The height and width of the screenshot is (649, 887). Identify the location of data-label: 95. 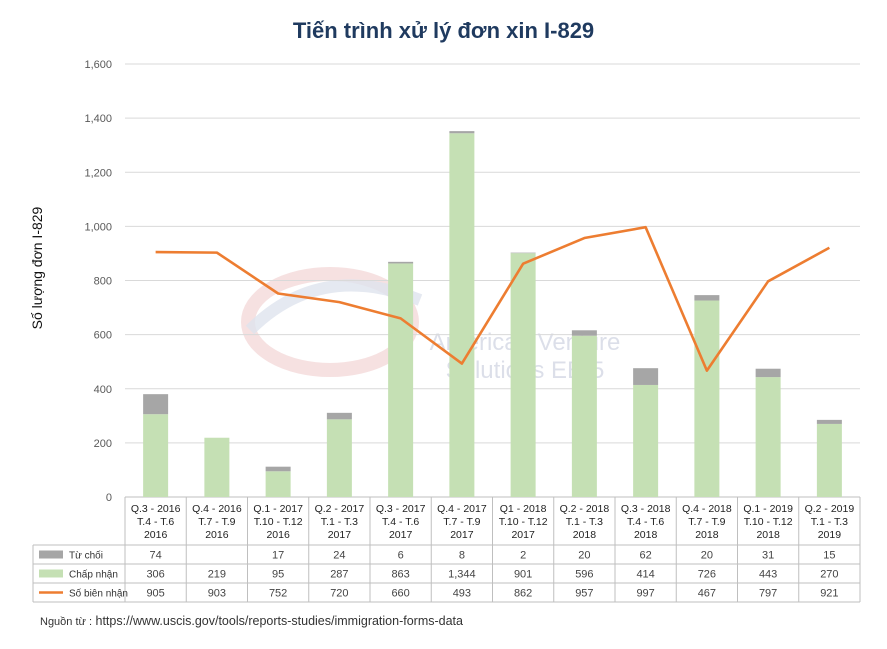
(278, 575).